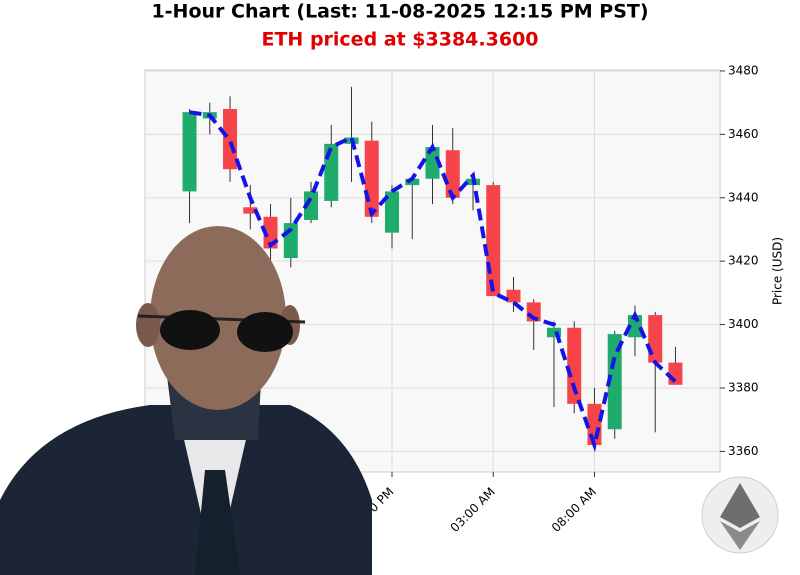 The height and width of the screenshot is (575, 800). What do you see at coordinates (778, 271) in the screenshot?
I see `y-axis-label: Price (USD)` at bounding box center [778, 271].